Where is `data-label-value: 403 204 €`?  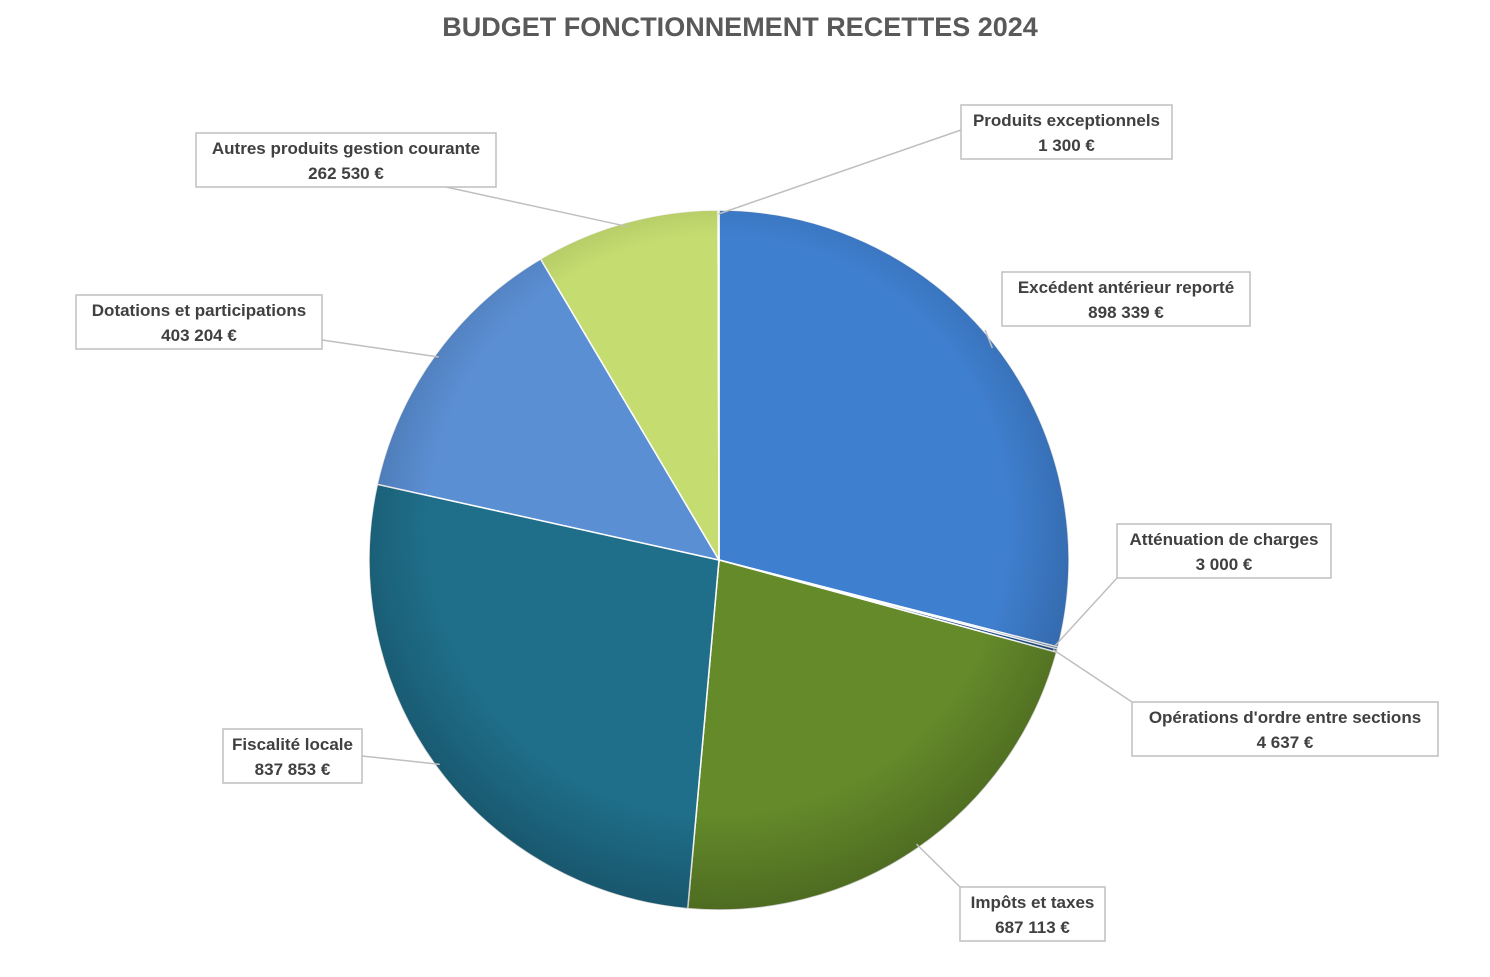
data-label-value: 403 204 € is located at coordinates (199, 335).